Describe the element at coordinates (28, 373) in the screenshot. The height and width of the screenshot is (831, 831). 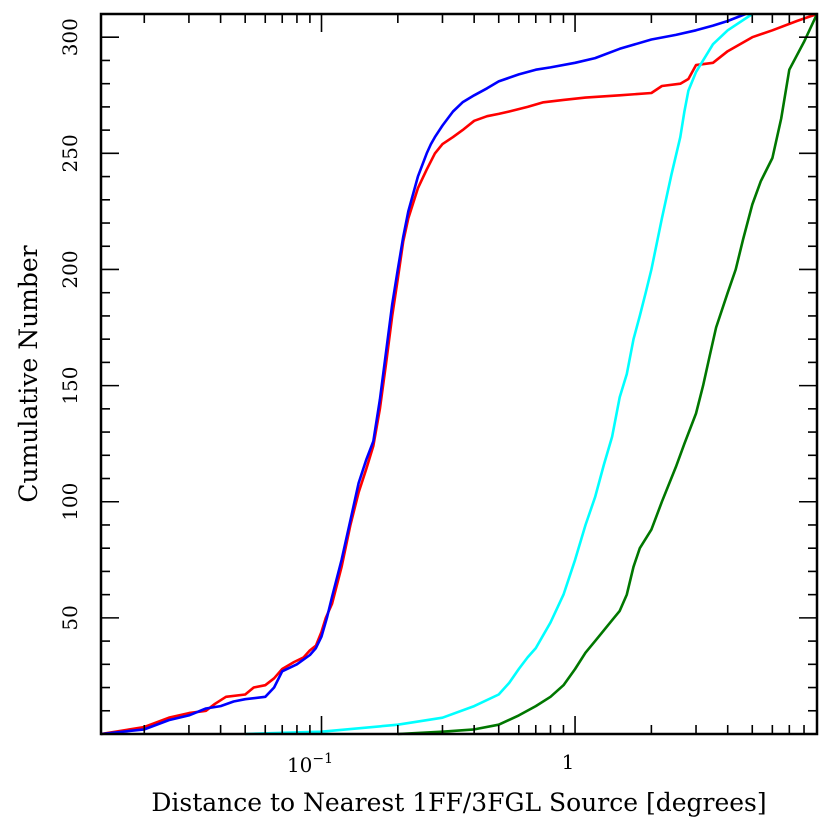
I see `y-axis-label: Cumulative Number` at that location.